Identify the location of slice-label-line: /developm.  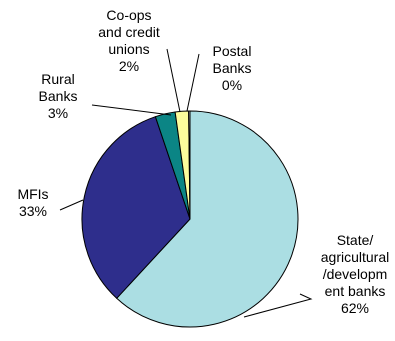
(355, 274).